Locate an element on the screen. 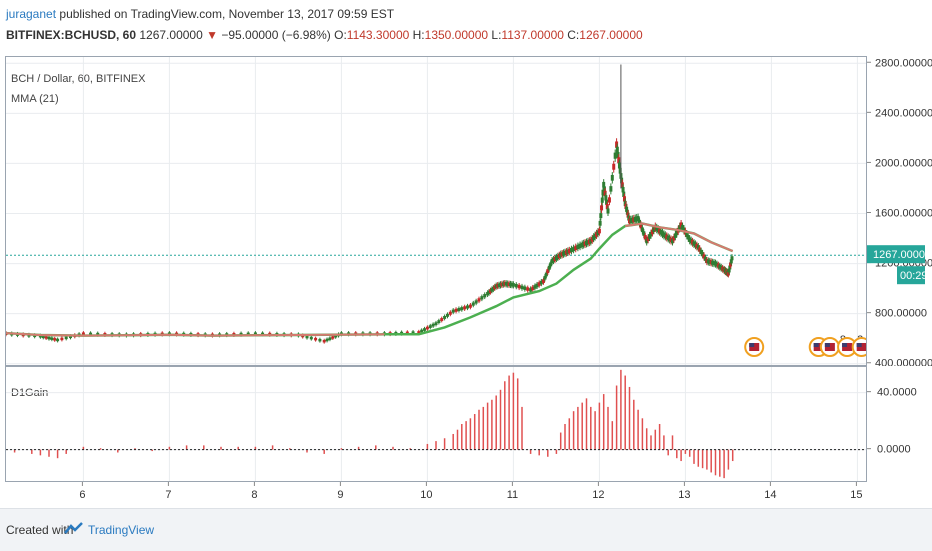 The height and width of the screenshot is (551, 932). high-label: H: is located at coordinates (418, 35).